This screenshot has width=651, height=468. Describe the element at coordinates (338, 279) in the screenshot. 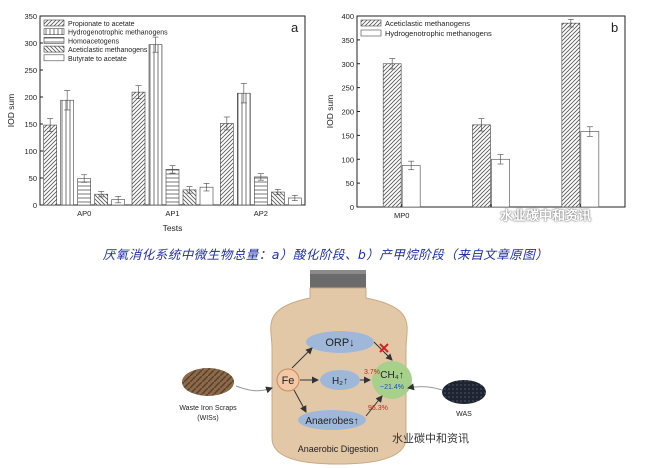

I see `bottle-cap` at that location.